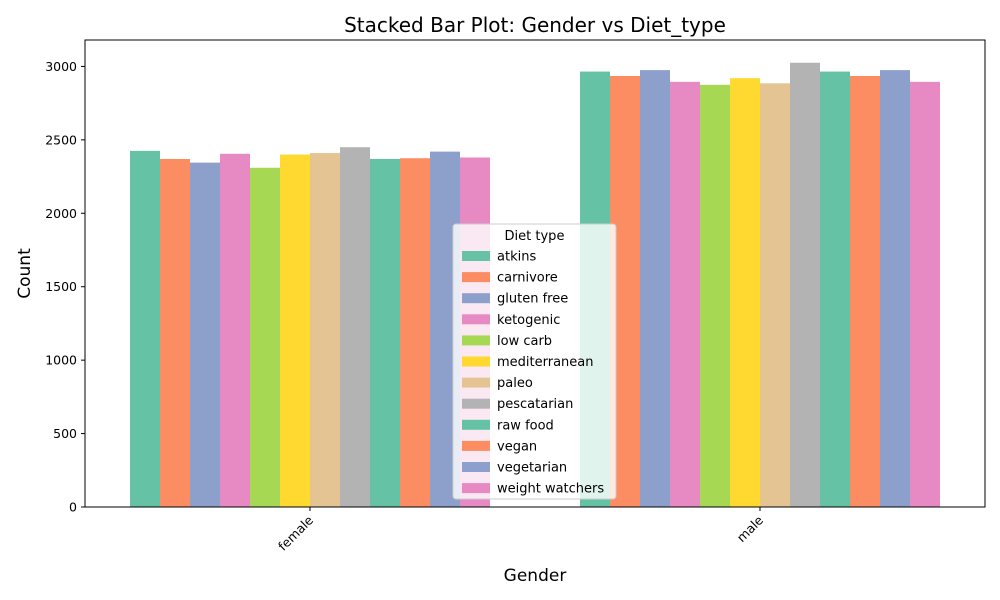 This screenshot has height=600, width=1000. I want to click on bar-female-low-carb, so click(265, 337).